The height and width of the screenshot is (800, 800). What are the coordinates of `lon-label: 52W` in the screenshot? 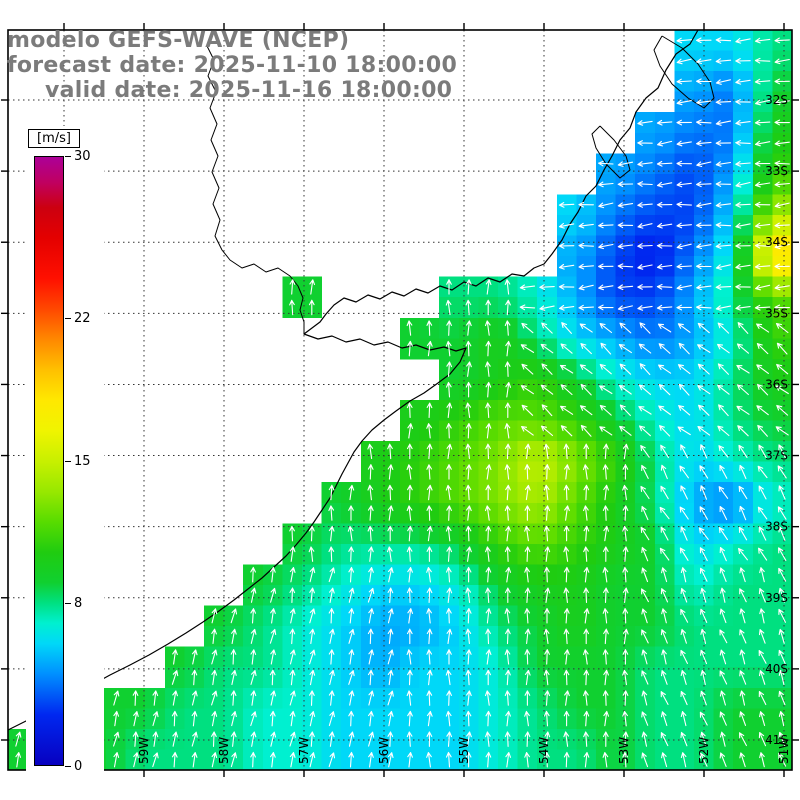 It's located at (704, 750).